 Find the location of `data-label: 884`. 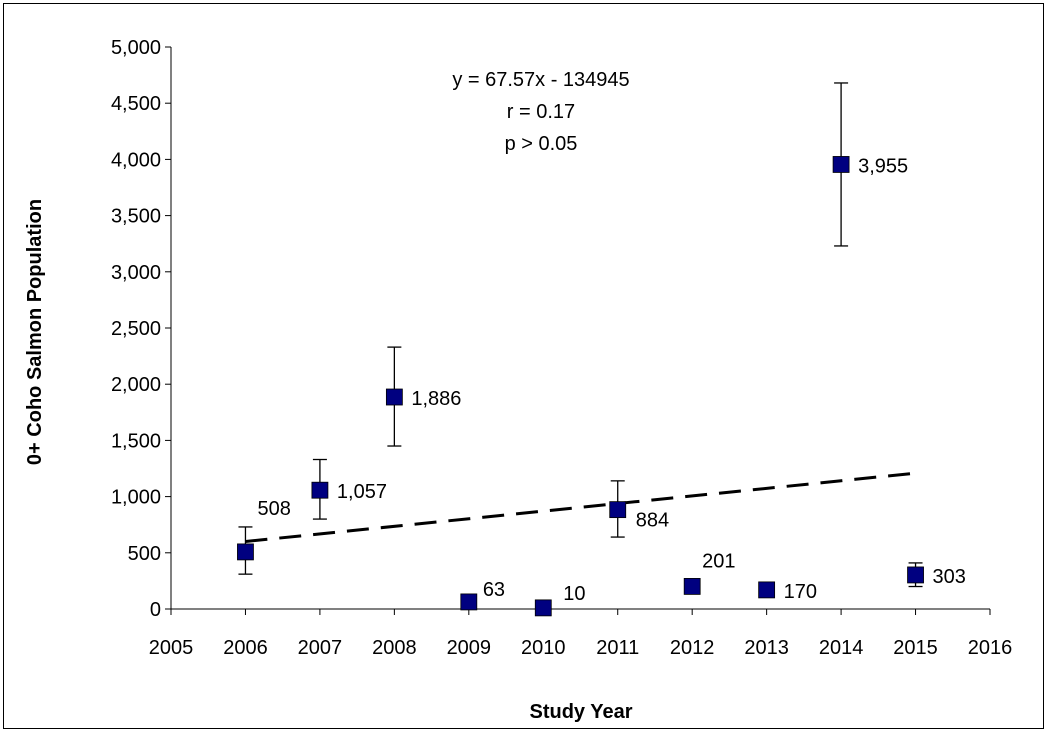

data-label: 884 is located at coordinates (652, 521).